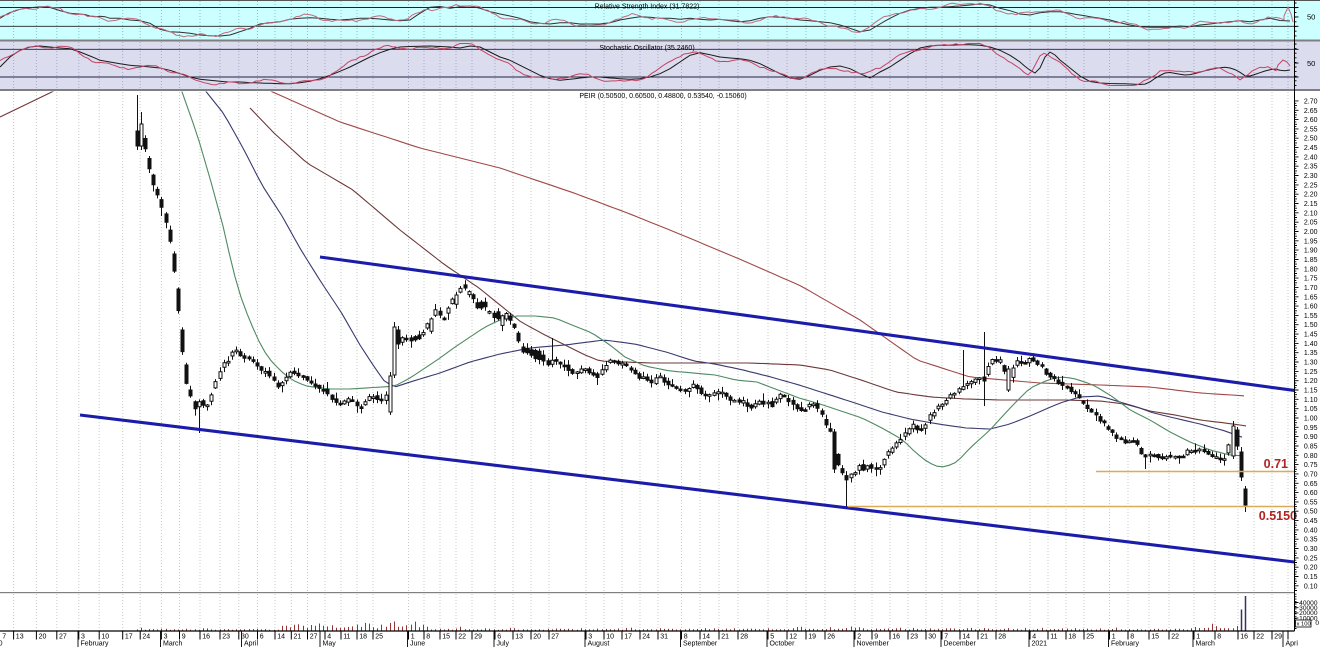 The image size is (1320, 652). I want to click on svg-text: 1.80, so click(1311, 269).